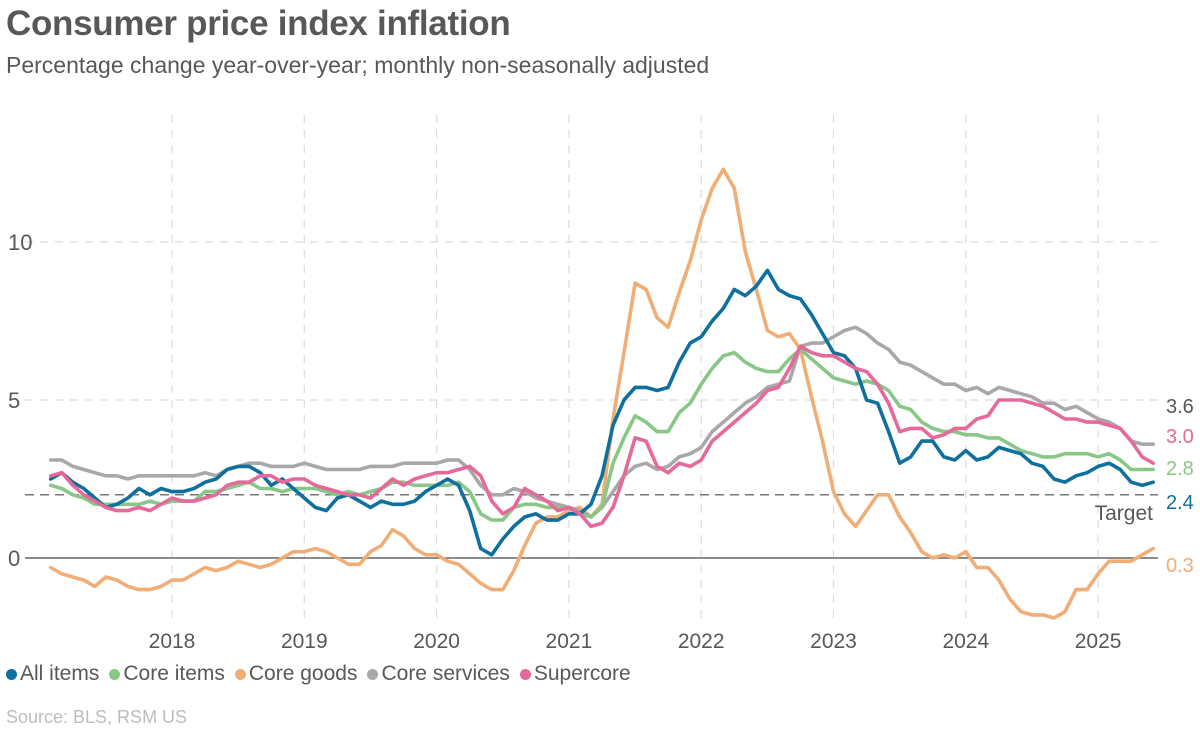 This screenshot has width=1200, height=738. What do you see at coordinates (14, 400) in the screenshot?
I see `y-tick-label: 5` at bounding box center [14, 400].